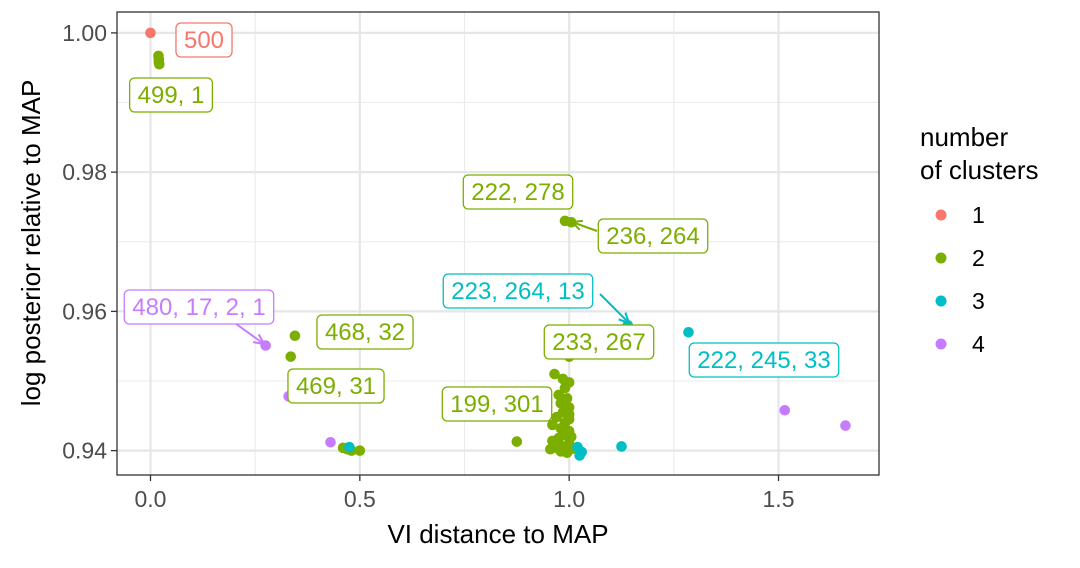 The height and width of the screenshot is (568, 1080). I want to click on annotation-label: 469, 31, so click(336, 386).